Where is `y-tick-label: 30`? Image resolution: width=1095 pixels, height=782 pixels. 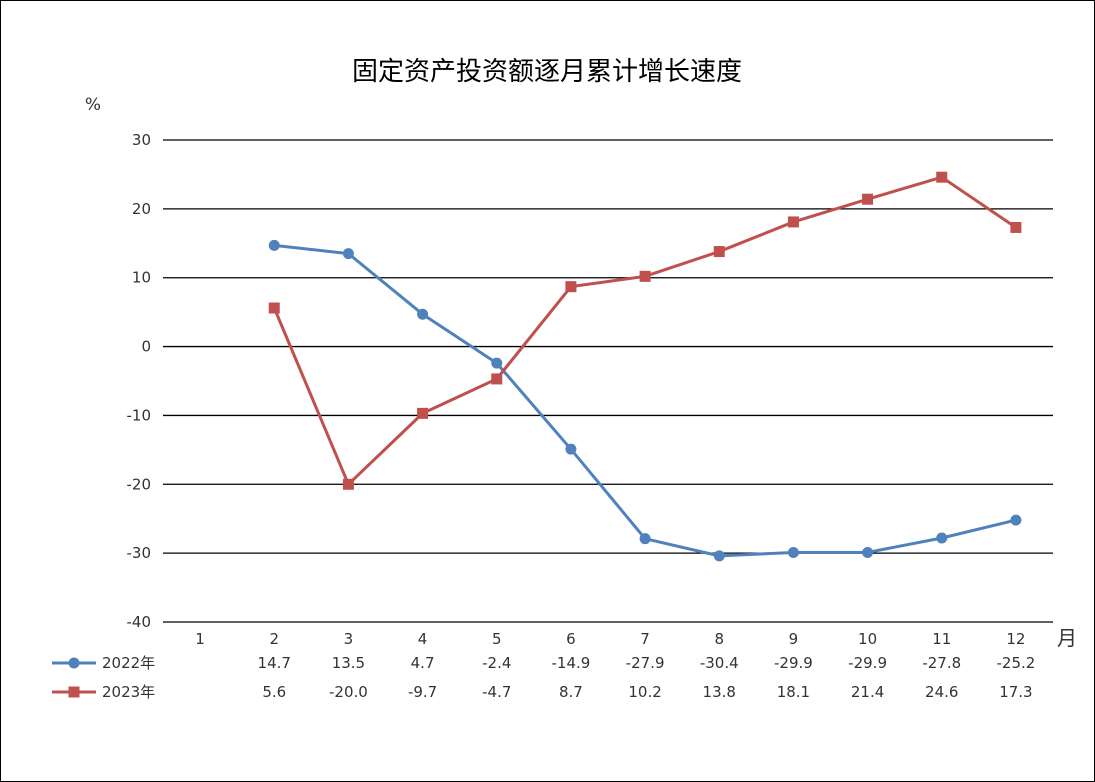 y-tick-label: 30 is located at coordinates (141, 140).